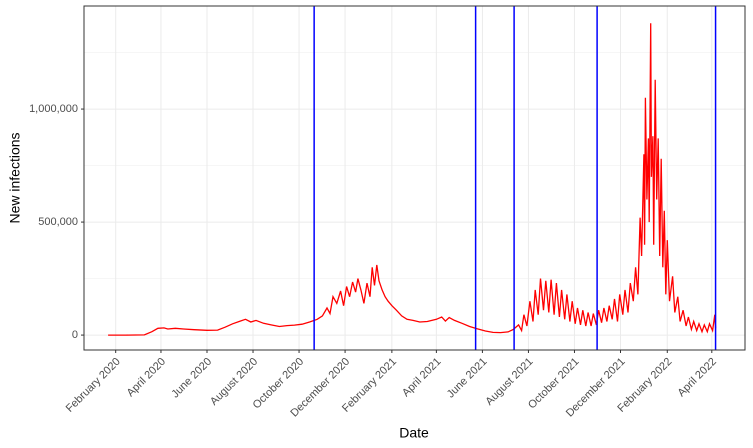  Describe the element at coordinates (75, 335) in the screenshot. I see `y-tick-label: 0` at that location.